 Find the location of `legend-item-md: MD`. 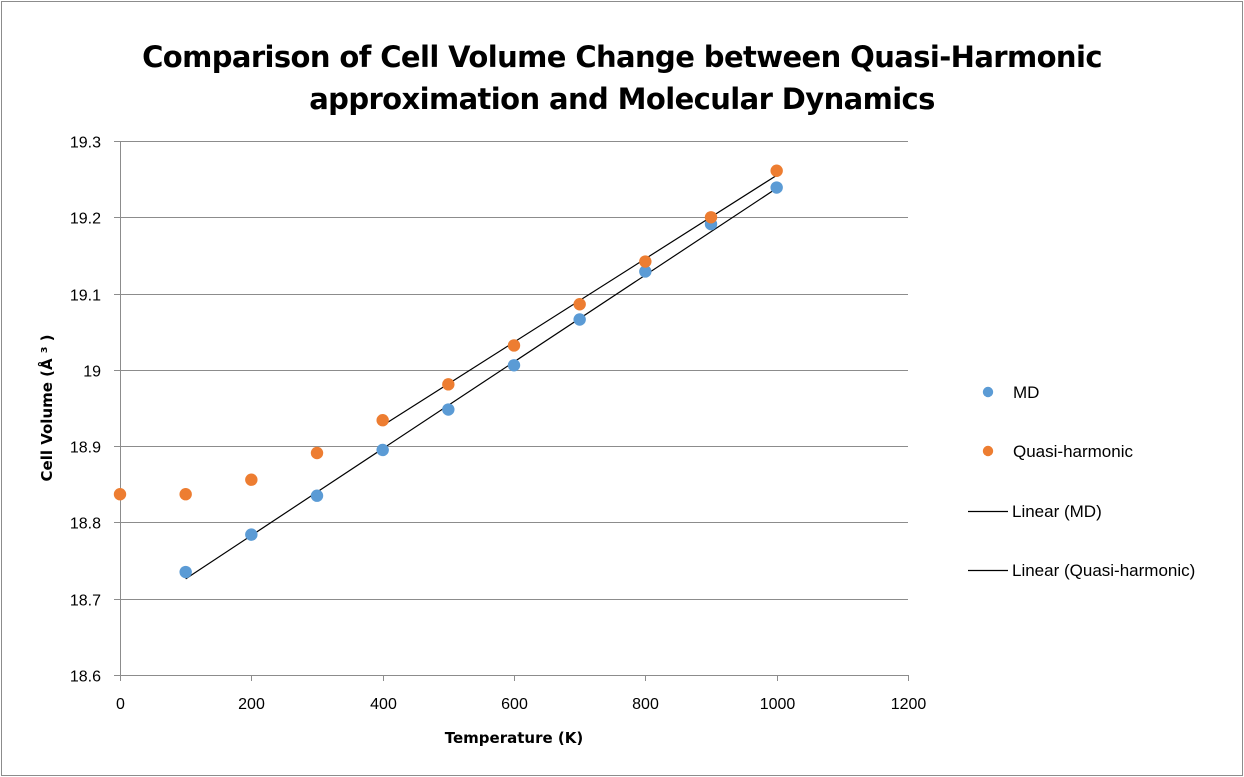

legend-item-md: MD is located at coordinates (1010, 392).